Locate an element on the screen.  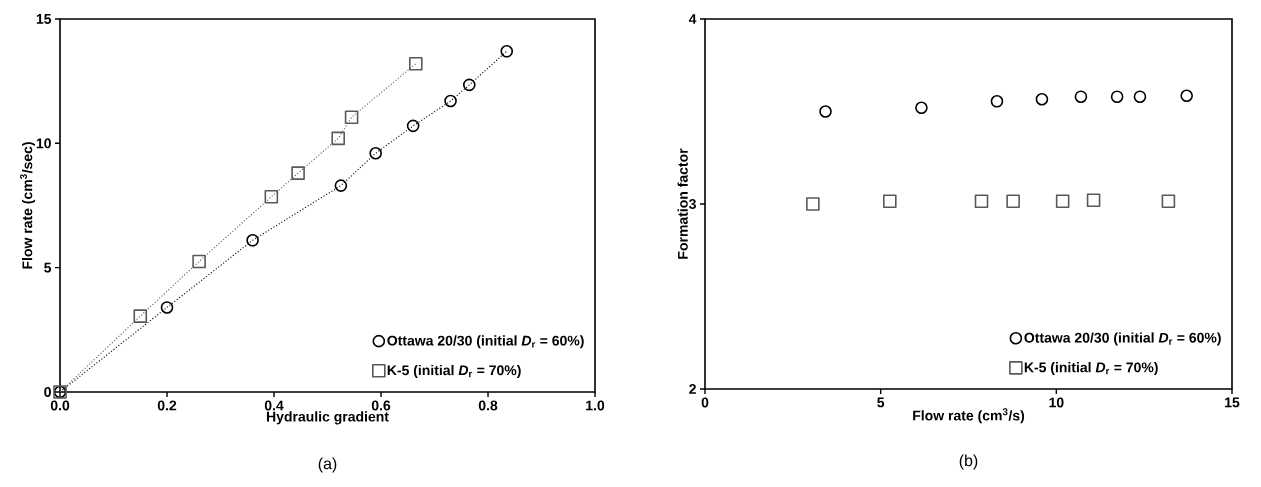
x-tick-label: 0.4 is located at coordinates (274, 405).